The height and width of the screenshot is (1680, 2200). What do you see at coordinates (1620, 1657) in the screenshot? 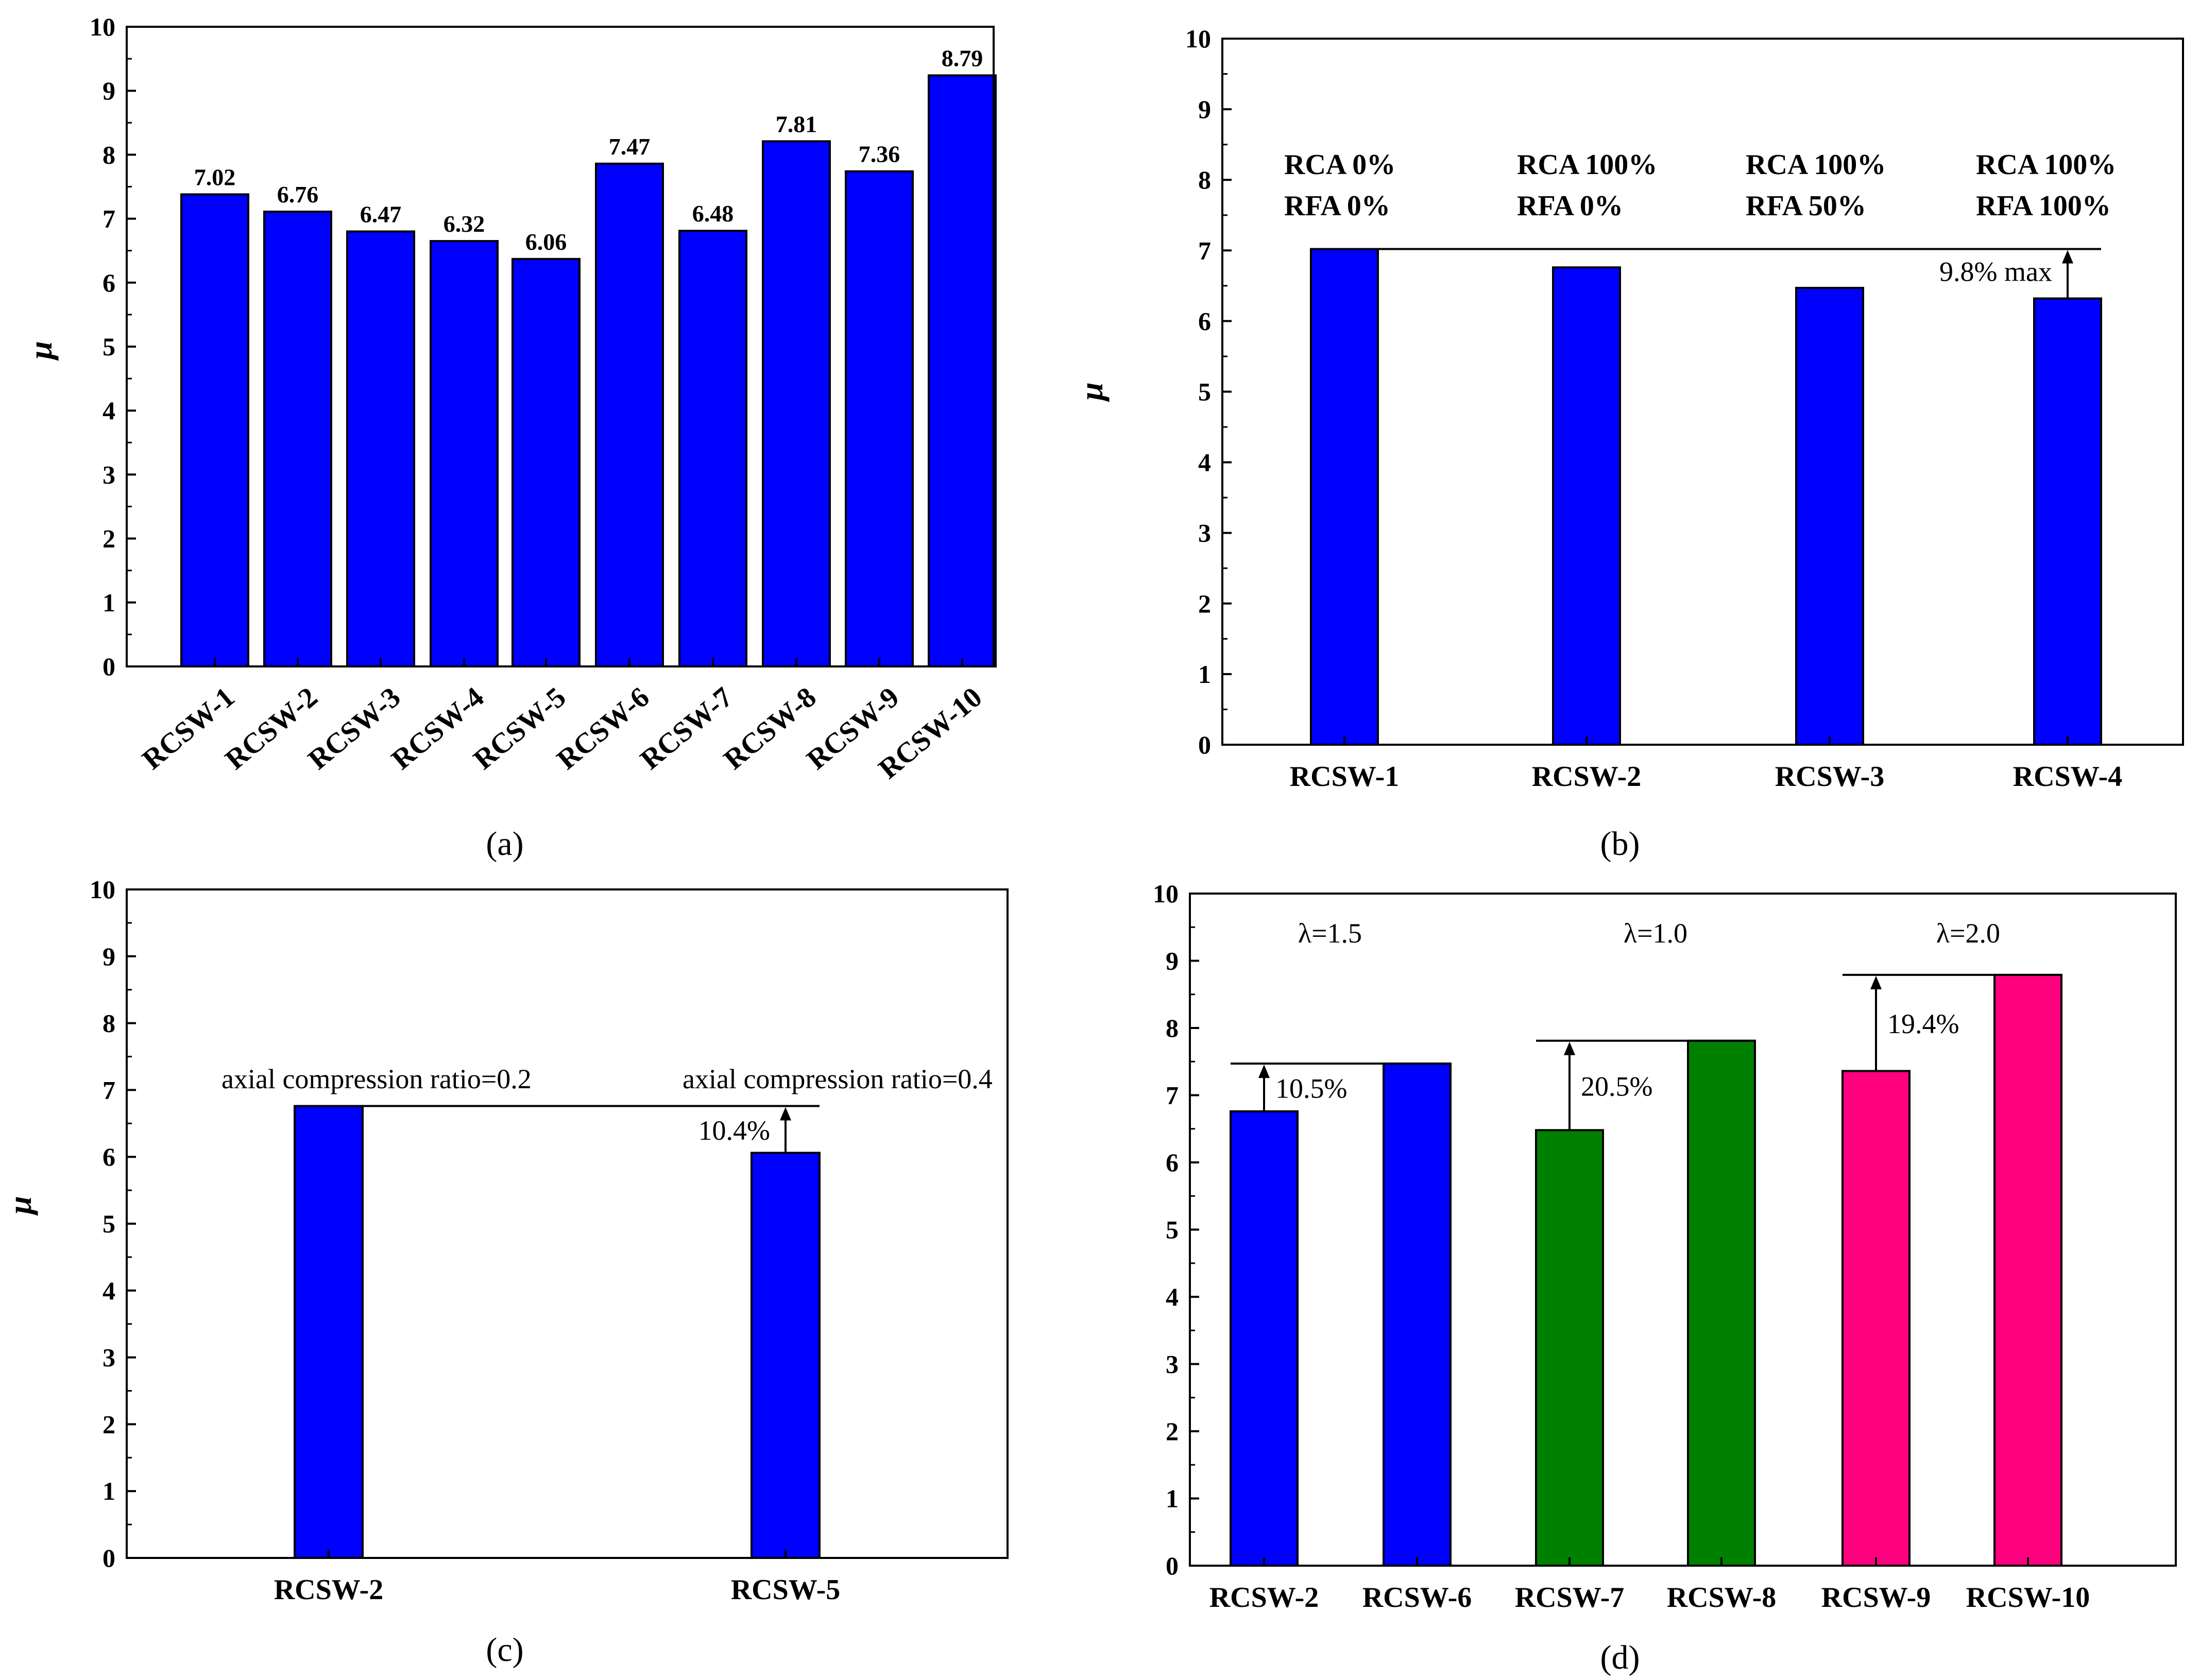
I see `panel-label-d: (d)` at bounding box center [1620, 1657].